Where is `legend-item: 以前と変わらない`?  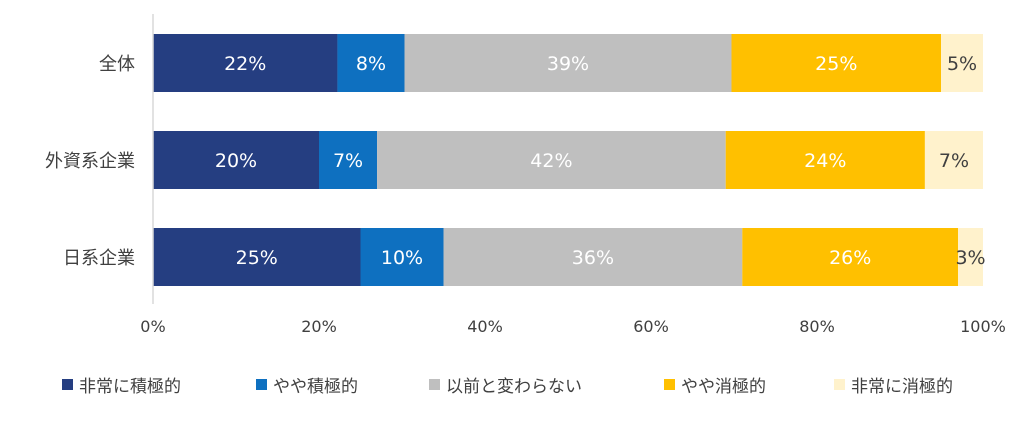 legend-item: 以前と変わらない is located at coordinates (505, 384).